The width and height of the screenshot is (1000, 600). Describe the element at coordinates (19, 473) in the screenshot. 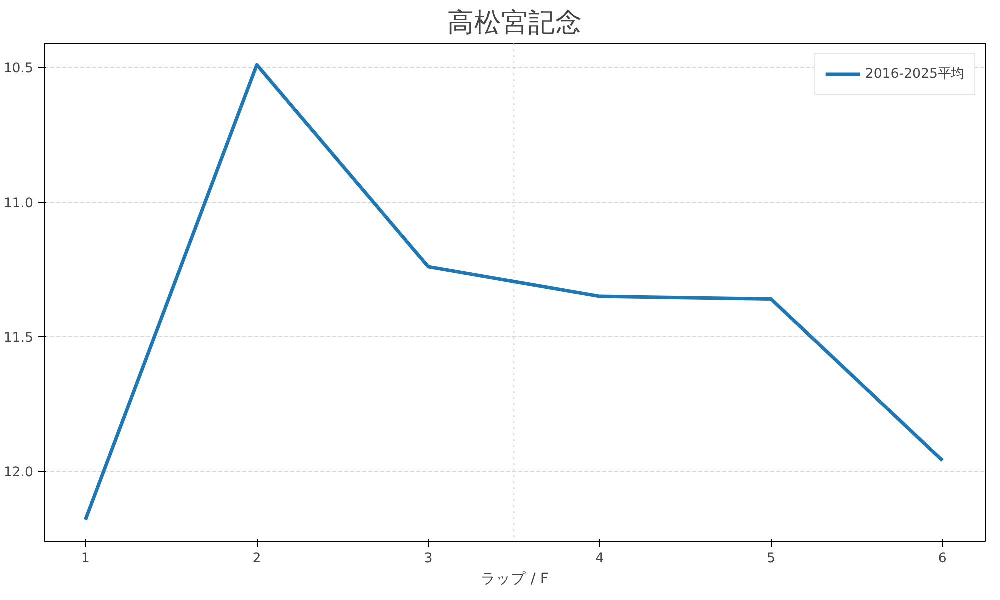

I see `y-tick-label: 12.0` at that location.